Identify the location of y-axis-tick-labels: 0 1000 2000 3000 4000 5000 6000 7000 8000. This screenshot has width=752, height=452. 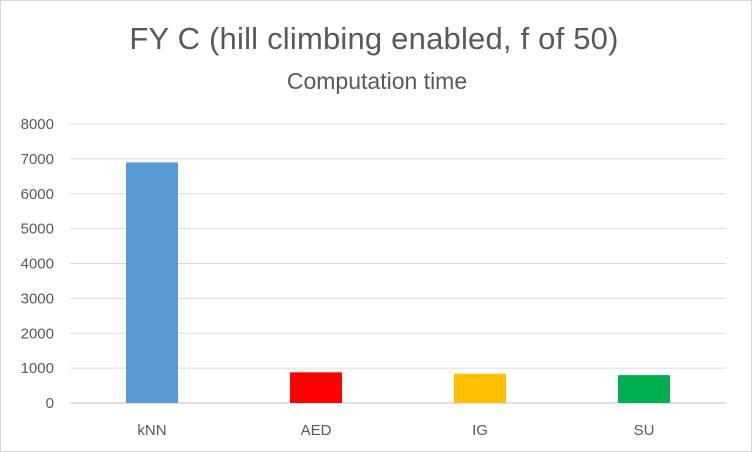
(37, 264).